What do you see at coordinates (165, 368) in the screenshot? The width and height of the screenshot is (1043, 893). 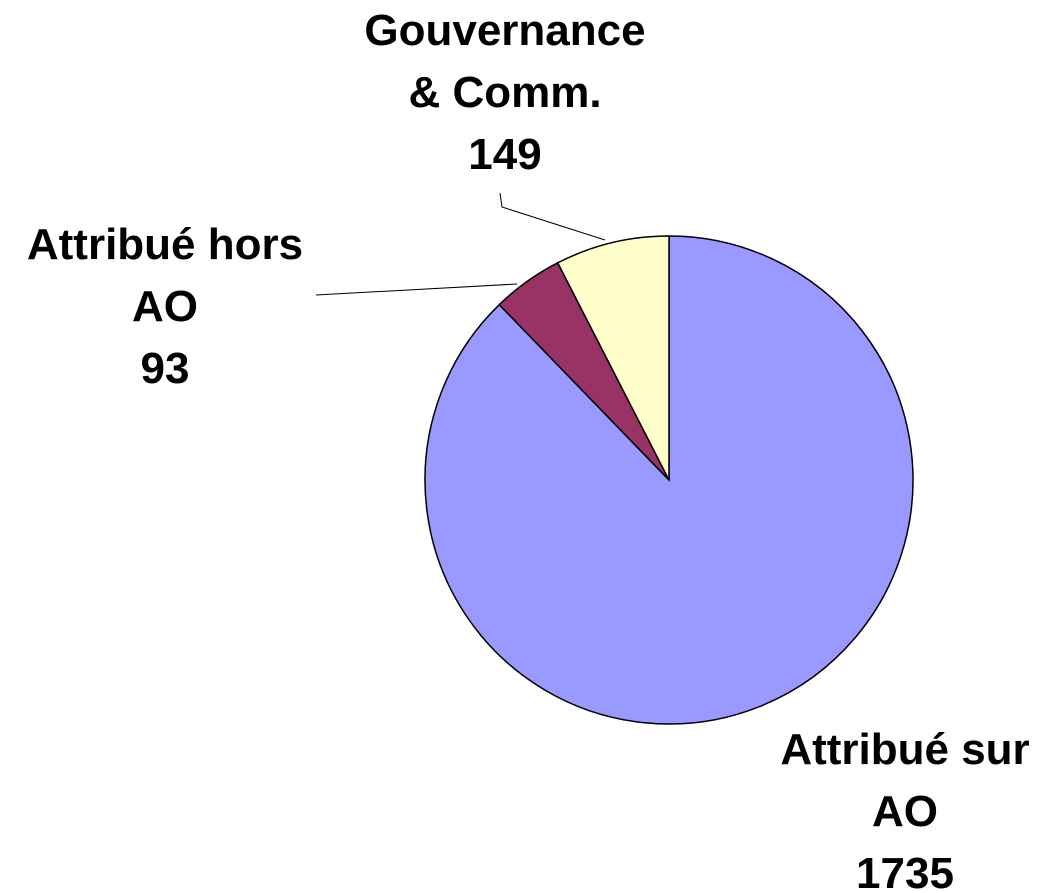 I see `value-label: 93` at bounding box center [165, 368].